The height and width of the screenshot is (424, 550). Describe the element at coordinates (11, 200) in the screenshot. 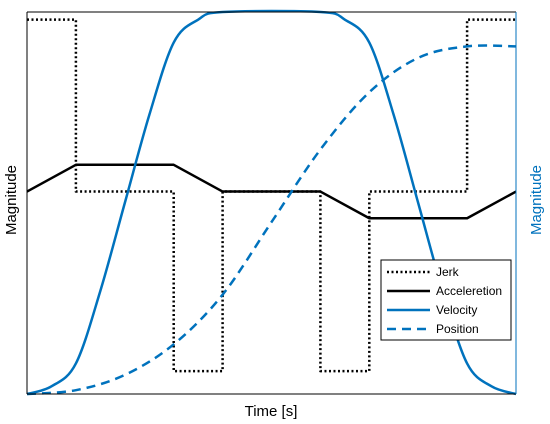

I see `y-axis-title-left: Magnitude` at that location.